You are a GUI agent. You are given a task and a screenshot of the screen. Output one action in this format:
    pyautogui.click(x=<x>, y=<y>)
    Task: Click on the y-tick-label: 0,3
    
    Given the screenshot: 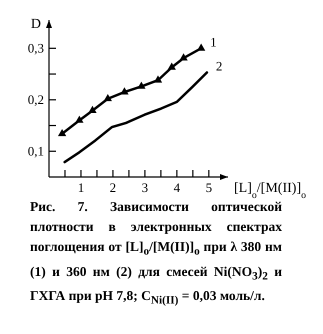 What is the action you would take?
    pyautogui.click(x=36, y=48)
    